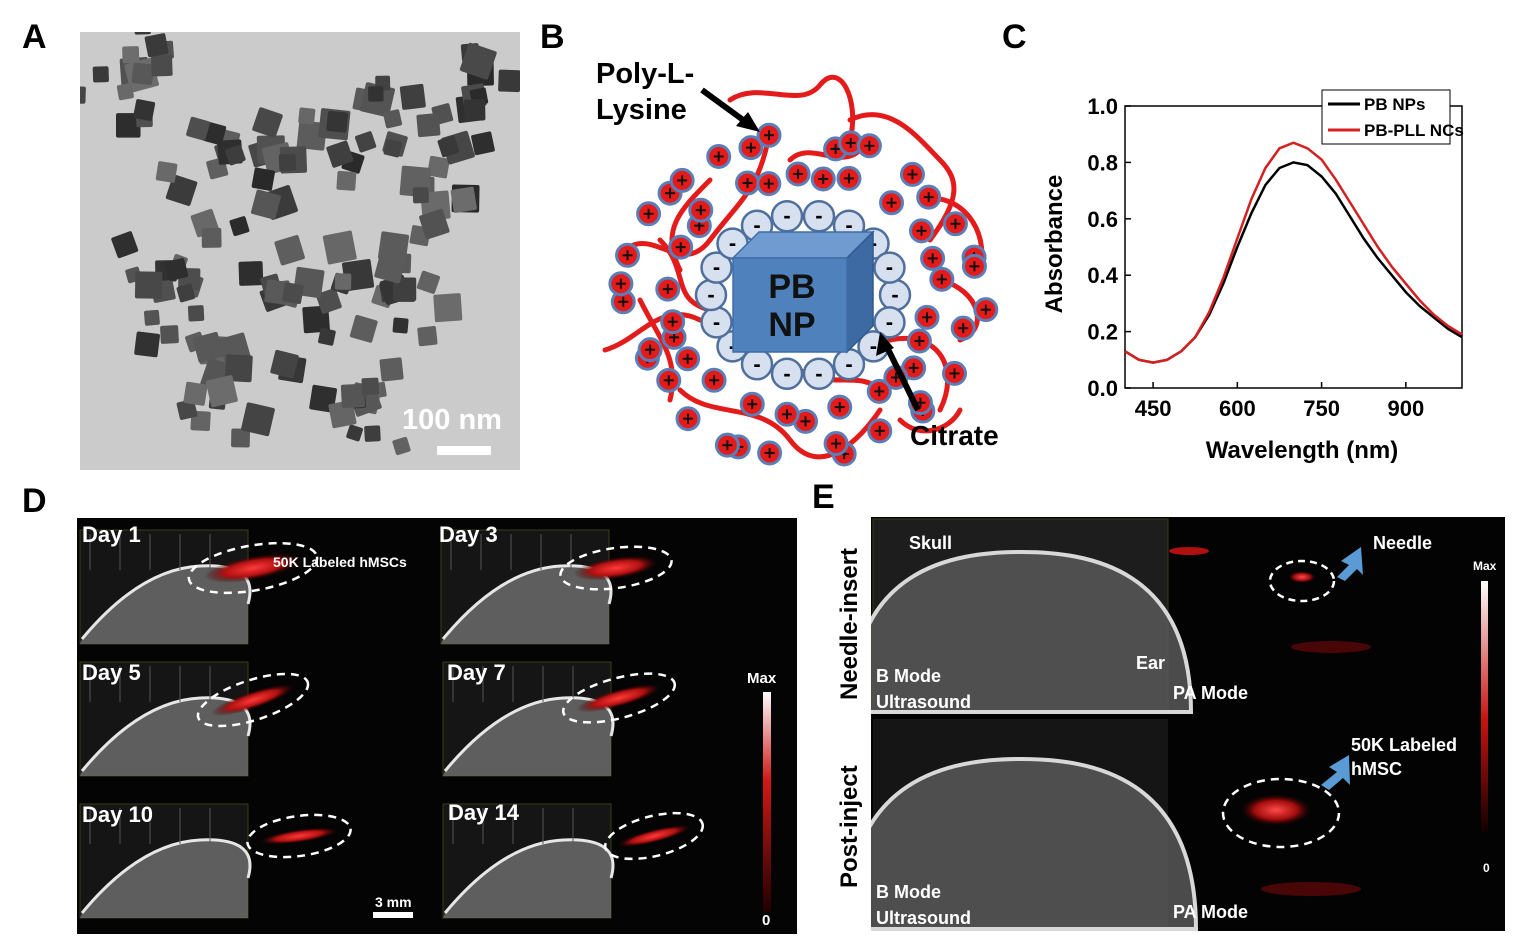 Image resolution: width=1526 pixels, height=947 pixels. What do you see at coordinates (1102, 332) in the screenshot?
I see `y-tick-label: 0.2` at bounding box center [1102, 332].